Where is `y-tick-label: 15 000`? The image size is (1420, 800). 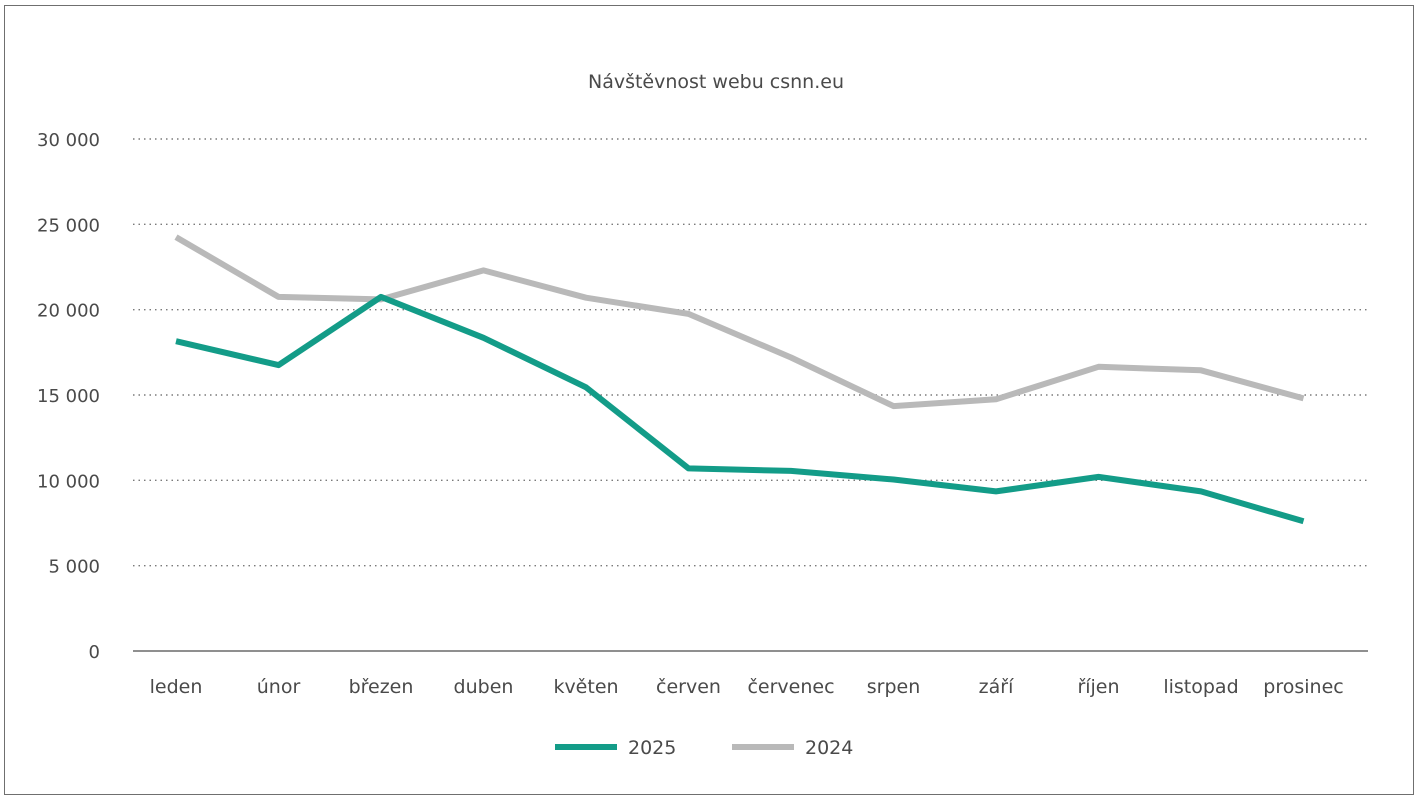
y-tick-label: 15 000 is located at coordinates (68, 396).